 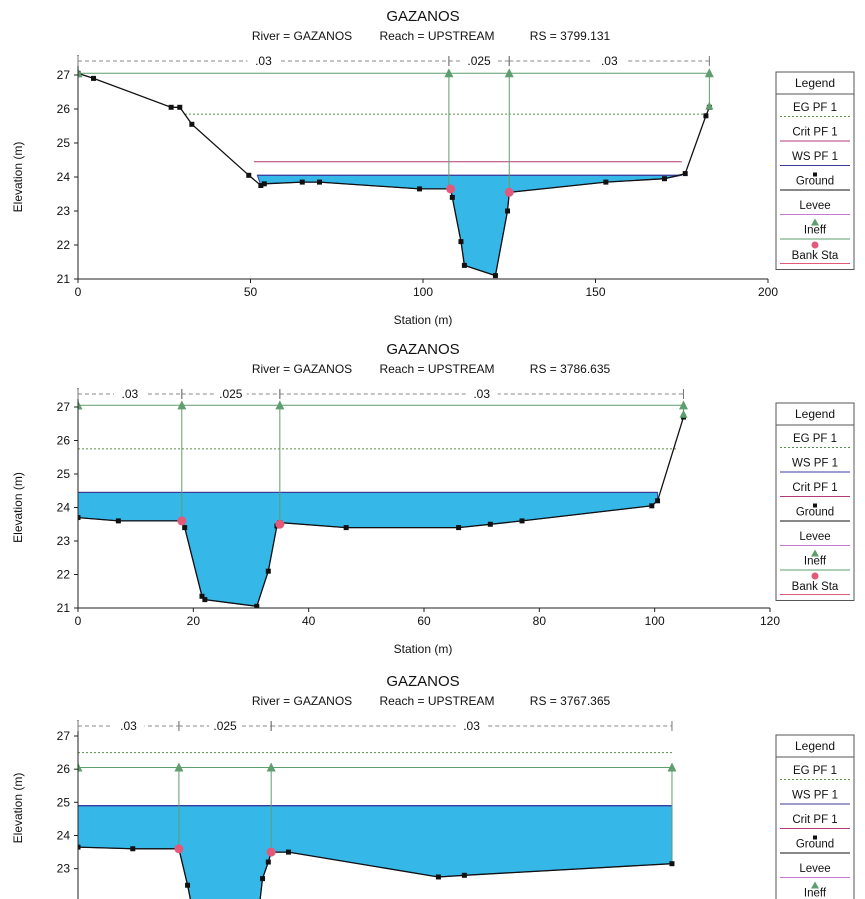 What do you see at coordinates (540, 621) in the screenshot?
I see `x-tick-label: 80` at bounding box center [540, 621].